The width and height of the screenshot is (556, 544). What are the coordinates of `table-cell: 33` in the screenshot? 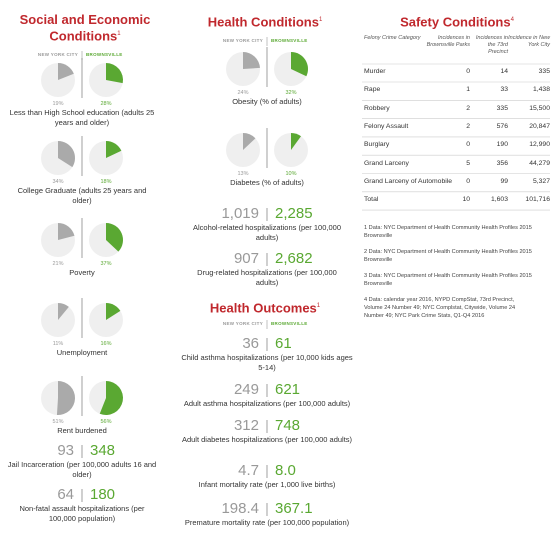 It's located at (504, 90).